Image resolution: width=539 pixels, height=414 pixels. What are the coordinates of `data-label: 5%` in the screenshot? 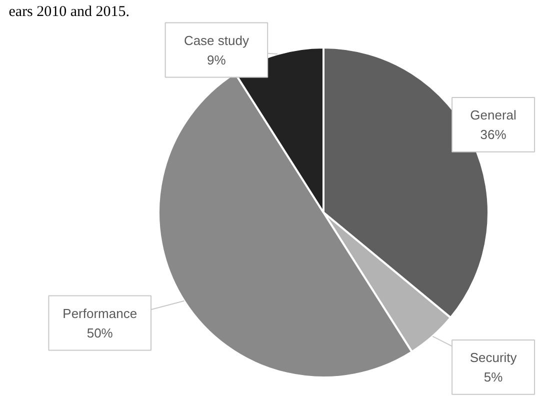 It's located at (494, 376).